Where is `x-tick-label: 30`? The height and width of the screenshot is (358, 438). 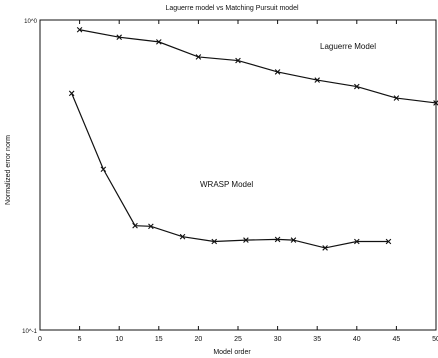 x-tick-label: 30 is located at coordinates (278, 339).